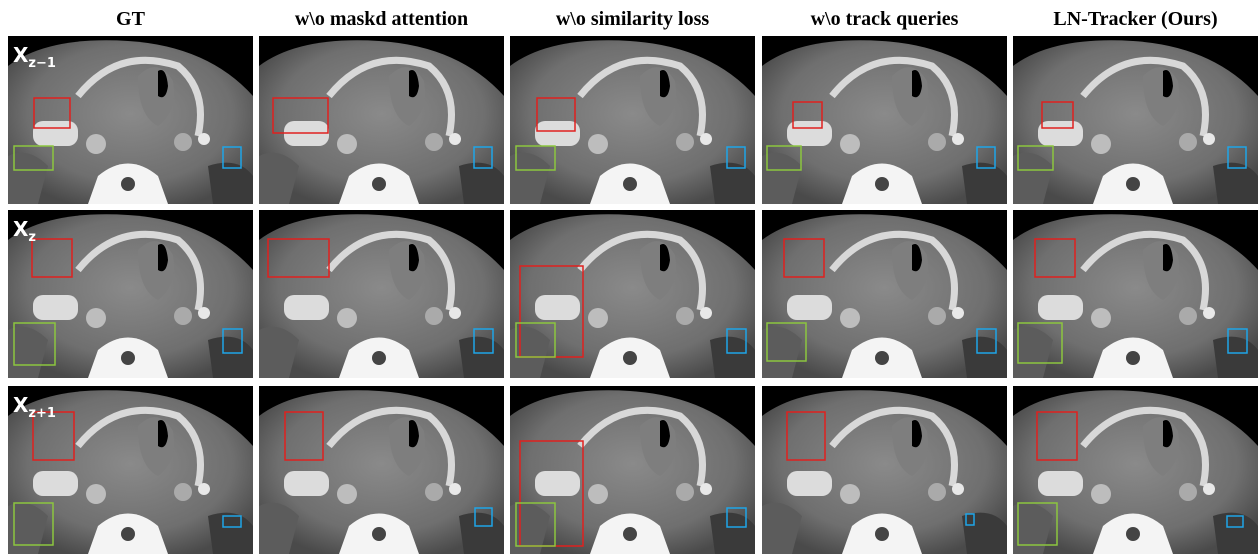 Image resolution: width=1259 pixels, height=558 pixels. I want to click on column-header: w\o track queries, so click(885, 19).